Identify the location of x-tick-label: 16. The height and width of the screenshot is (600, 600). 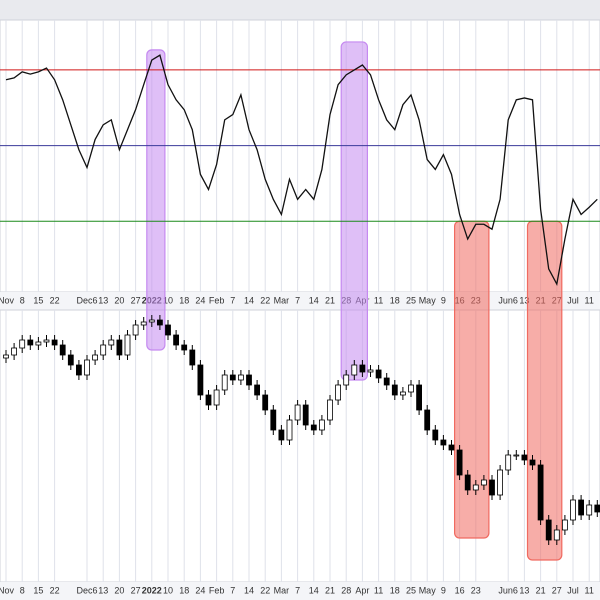
(460, 590).